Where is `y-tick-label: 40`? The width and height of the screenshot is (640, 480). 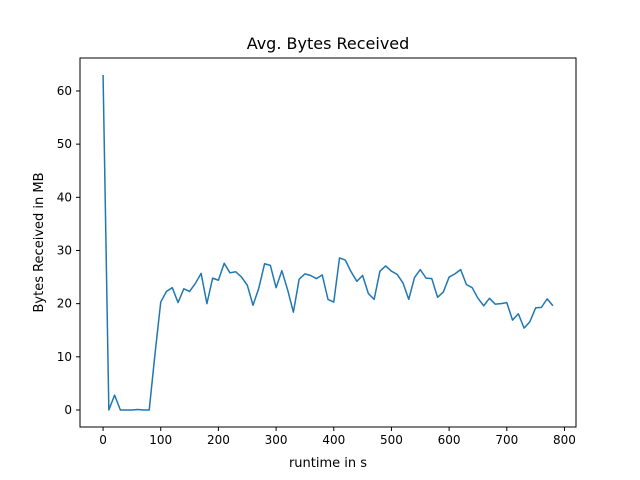 y-tick-label: 40 is located at coordinates (64, 197).